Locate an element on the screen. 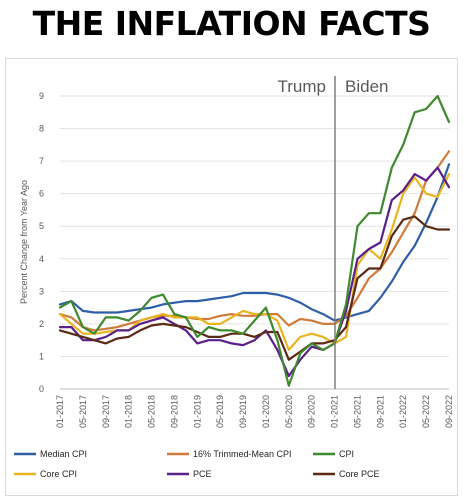  annotation-trump: Trump is located at coordinates (302, 86).